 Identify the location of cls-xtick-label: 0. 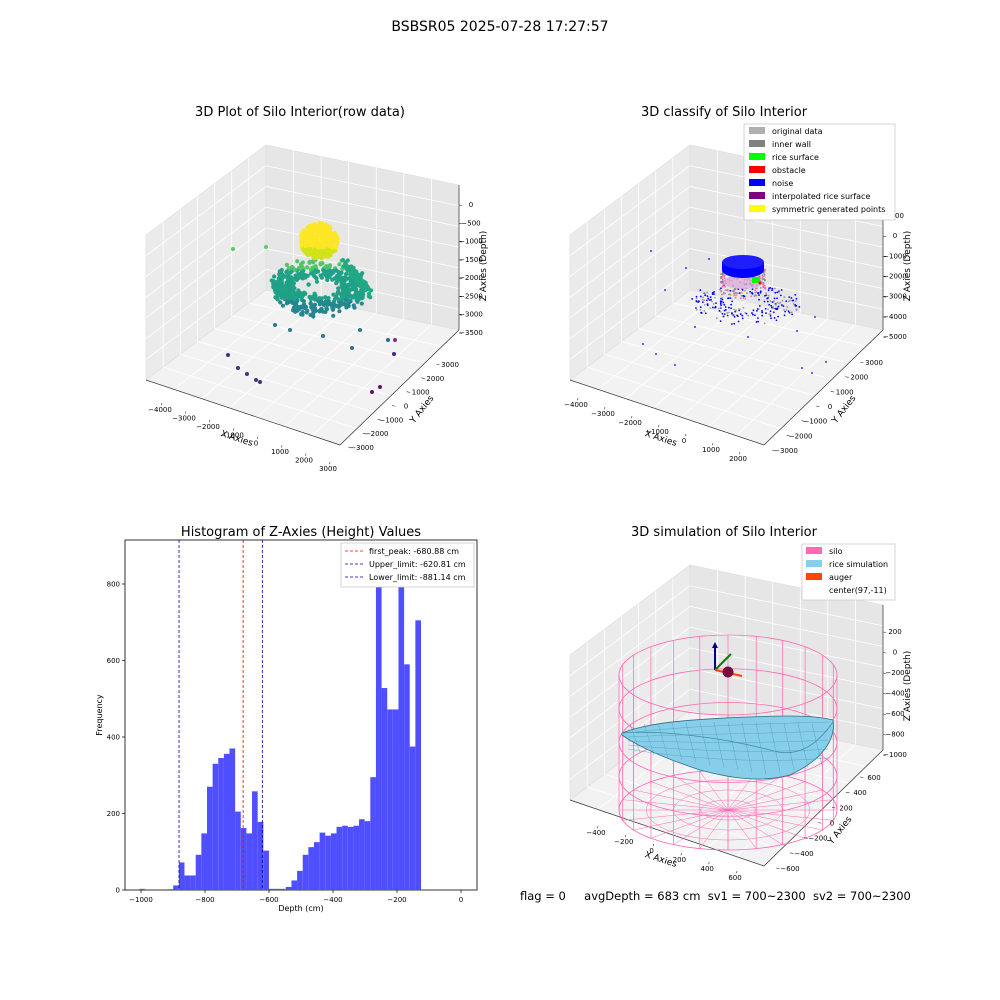
(684, 441).